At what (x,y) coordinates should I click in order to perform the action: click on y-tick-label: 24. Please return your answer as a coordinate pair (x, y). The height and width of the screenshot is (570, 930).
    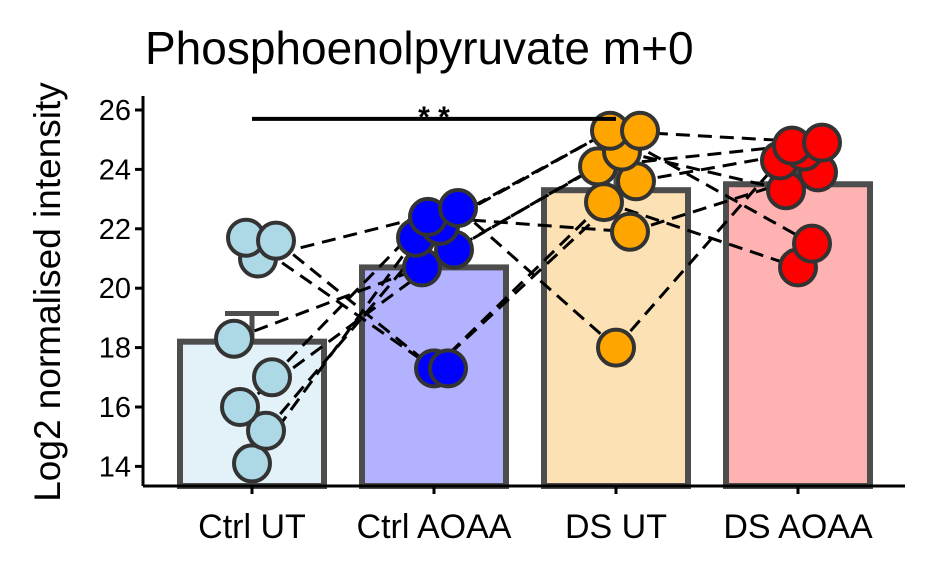
    Looking at the image, I should click on (115, 170).